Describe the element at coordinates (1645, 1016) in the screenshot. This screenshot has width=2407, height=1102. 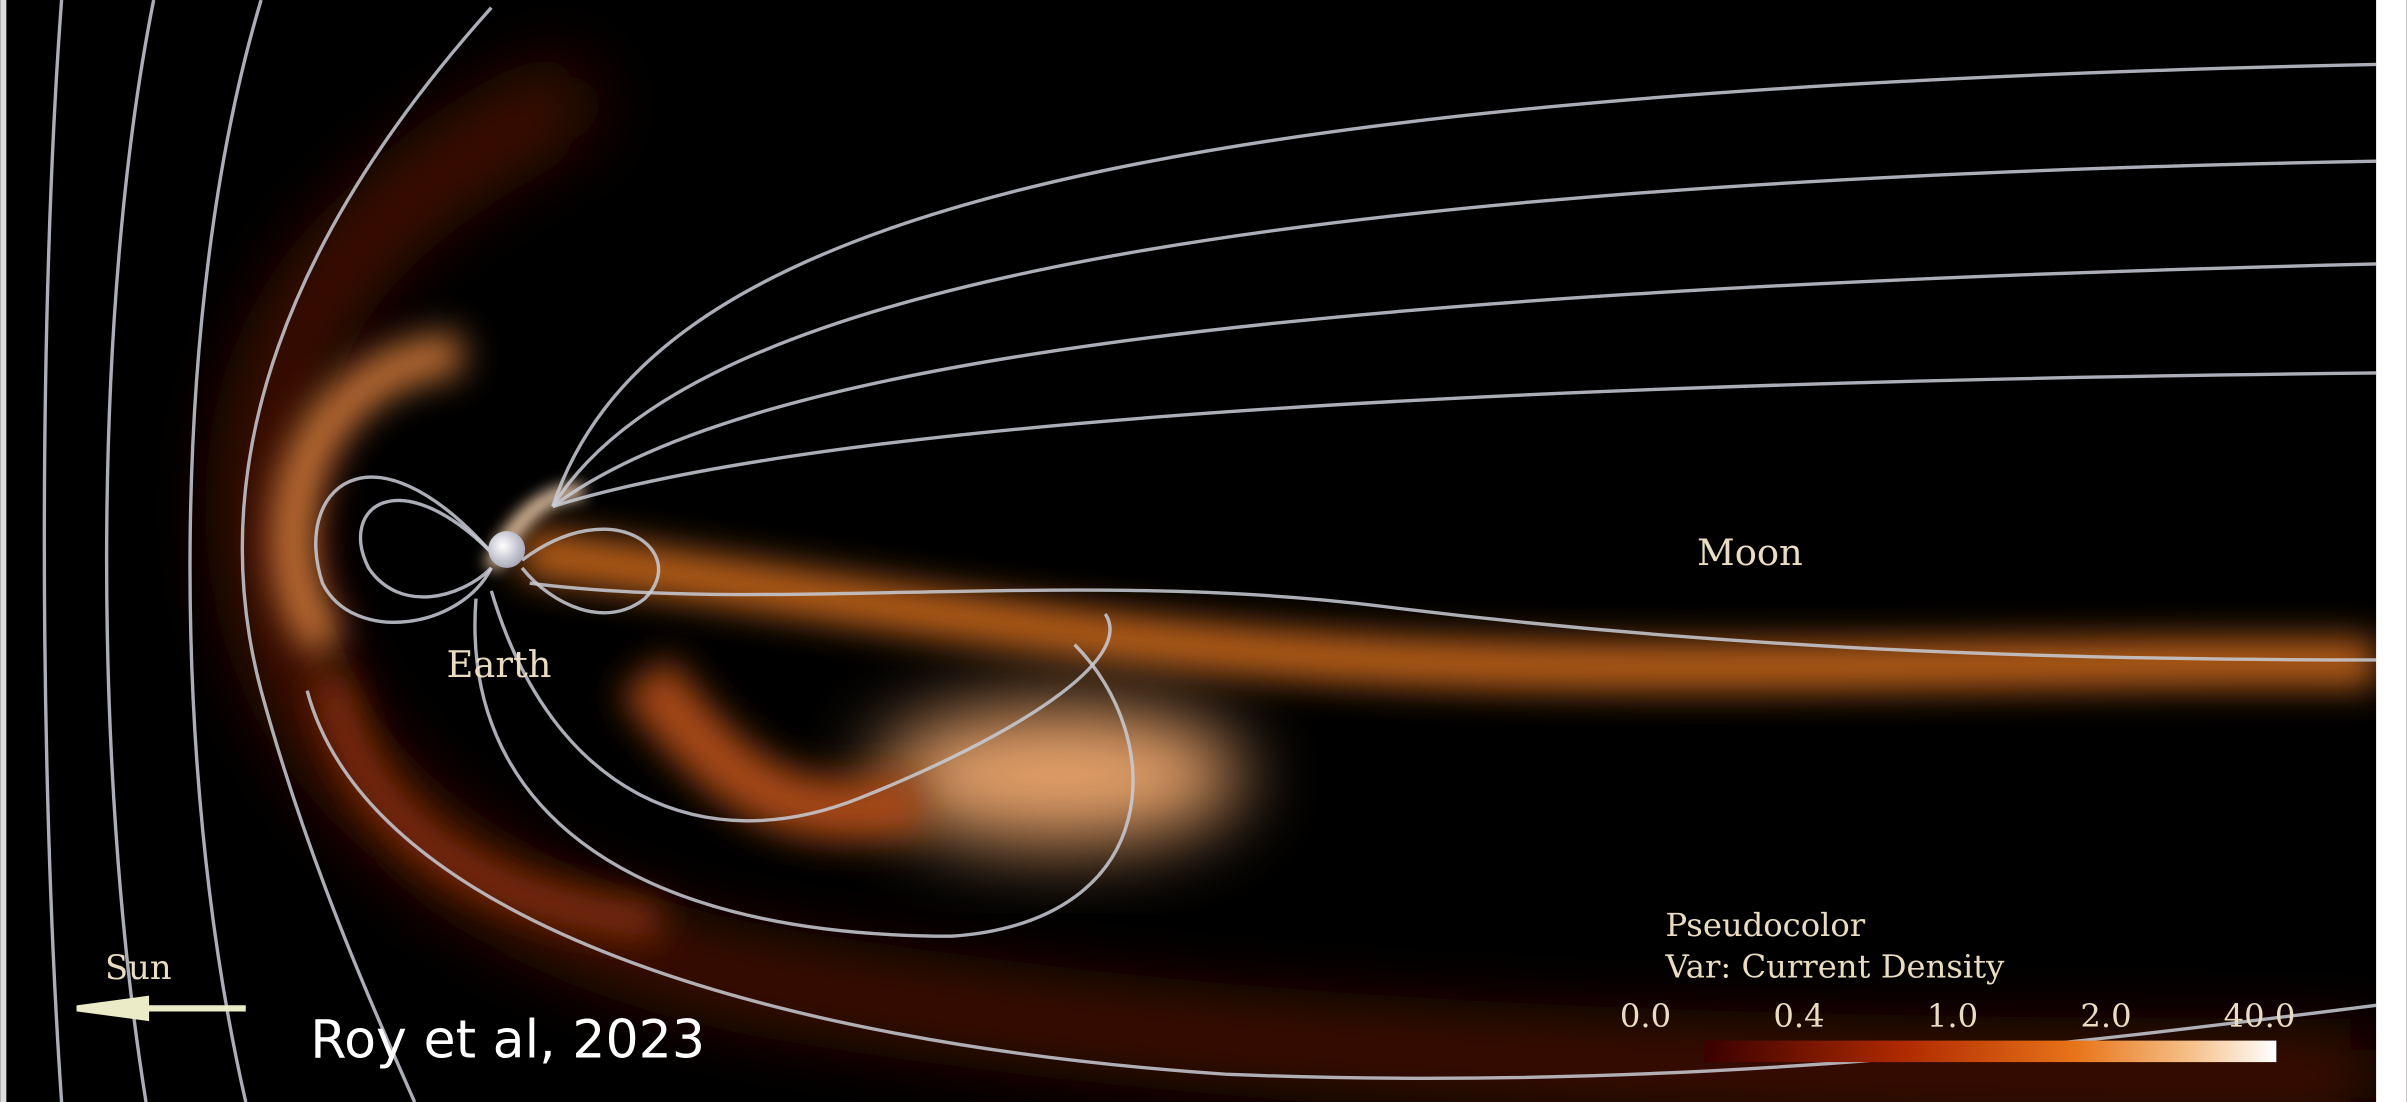
I see `colorbar-tick-label: 0.0` at that location.